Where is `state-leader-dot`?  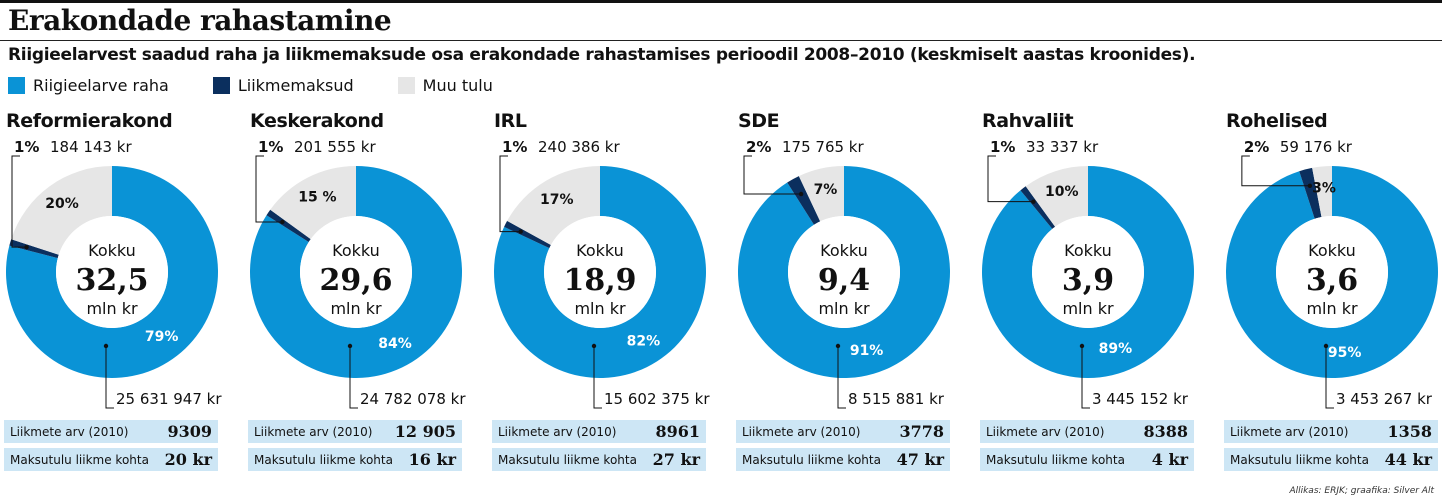
state-leader-dot is located at coordinates (350, 346).